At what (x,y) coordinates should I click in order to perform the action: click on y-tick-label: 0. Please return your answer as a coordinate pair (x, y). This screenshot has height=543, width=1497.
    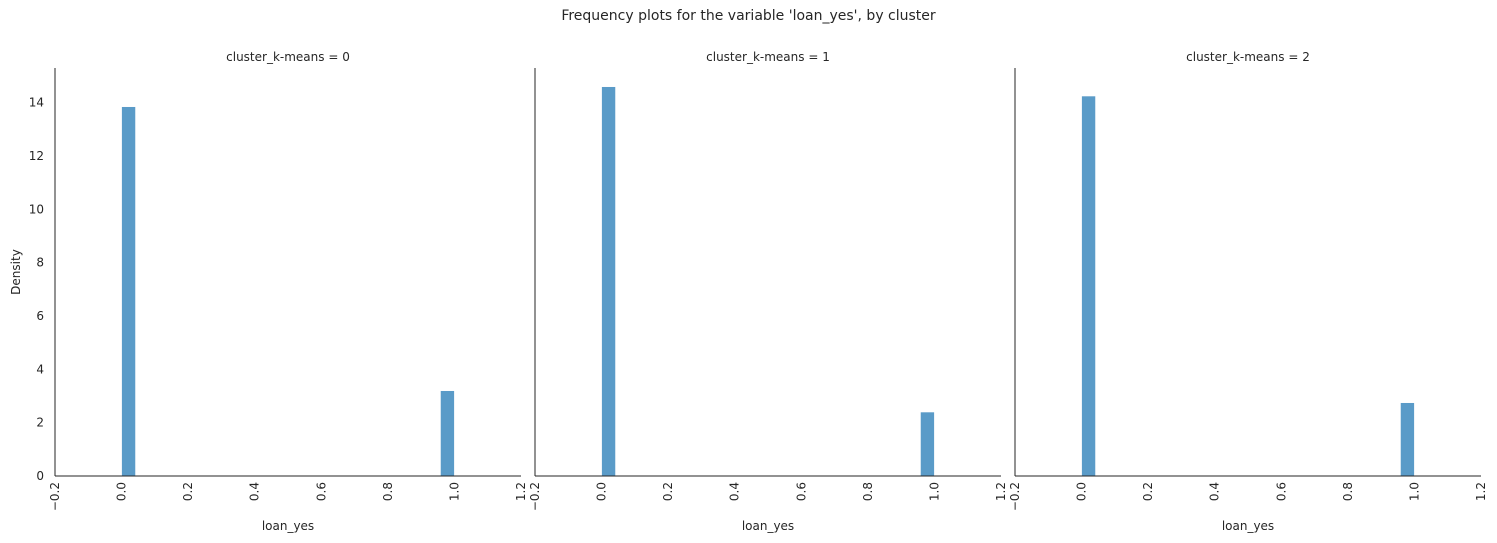
    Looking at the image, I should click on (40, 476).